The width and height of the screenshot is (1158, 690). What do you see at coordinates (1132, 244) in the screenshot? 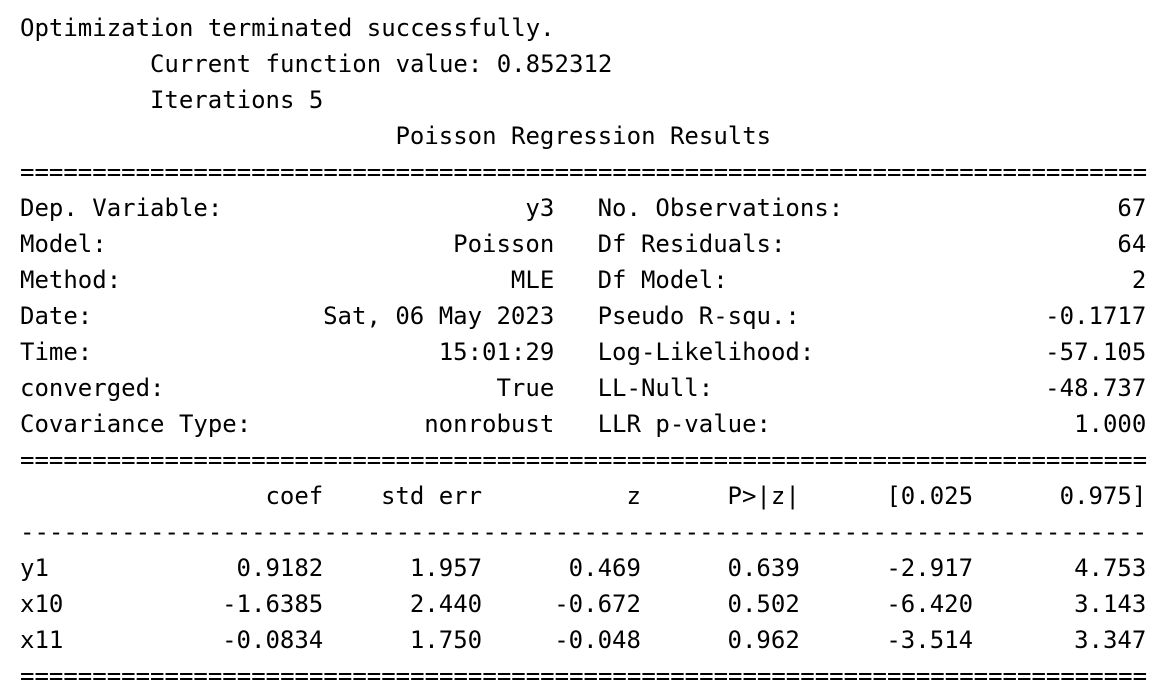
I see `summary-value: 64` at bounding box center [1132, 244].